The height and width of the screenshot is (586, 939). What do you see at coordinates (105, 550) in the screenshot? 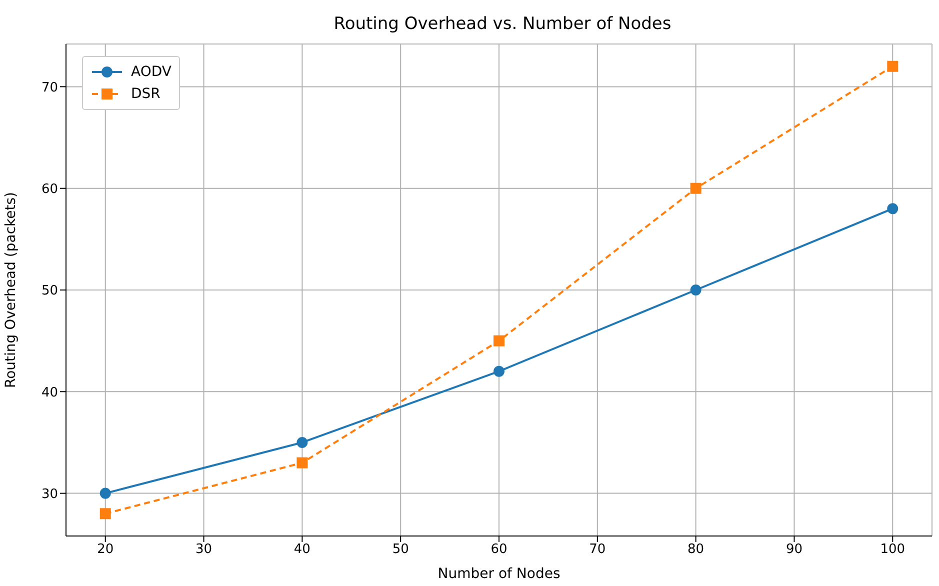
I see `x-tick-label: 20` at bounding box center [105, 550].